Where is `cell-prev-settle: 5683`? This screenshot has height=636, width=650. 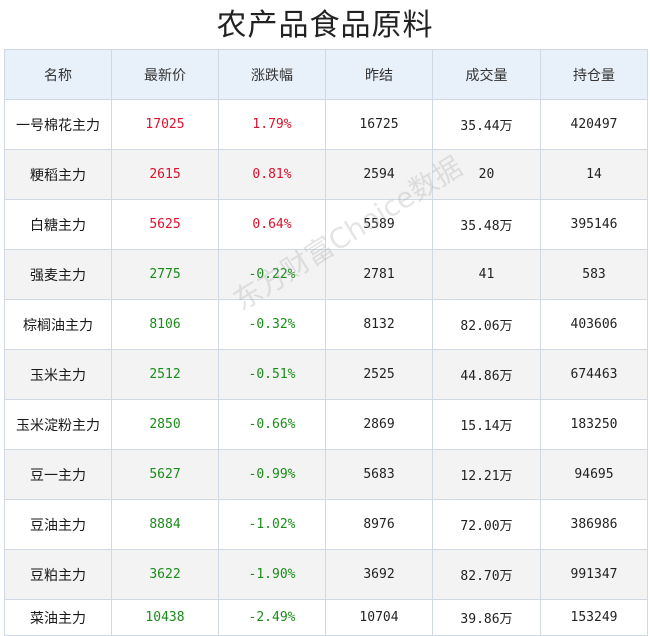 cell-prev-settle: 5683 is located at coordinates (379, 474).